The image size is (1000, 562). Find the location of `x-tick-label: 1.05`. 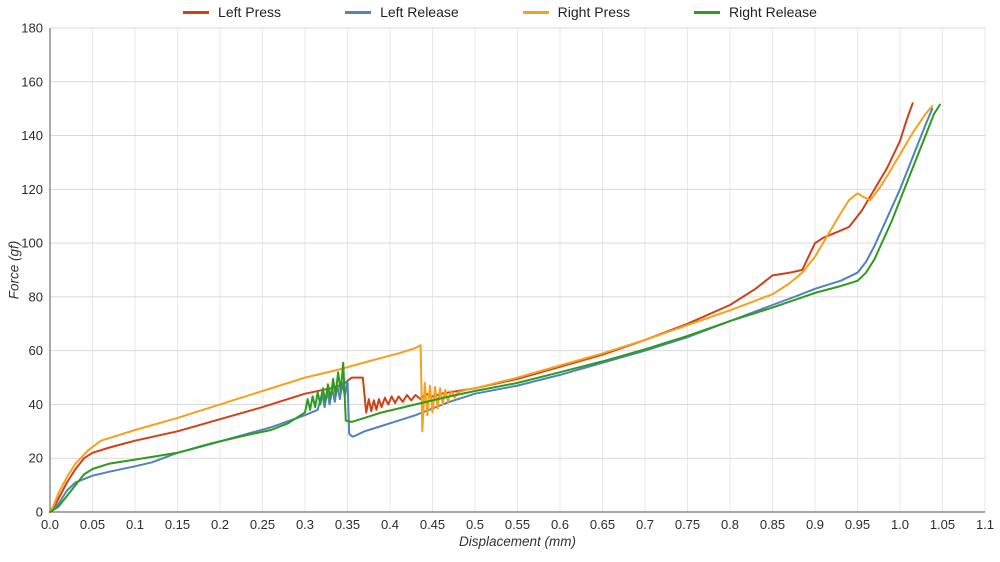

x-tick-label: 1.05 is located at coordinates (942, 524).